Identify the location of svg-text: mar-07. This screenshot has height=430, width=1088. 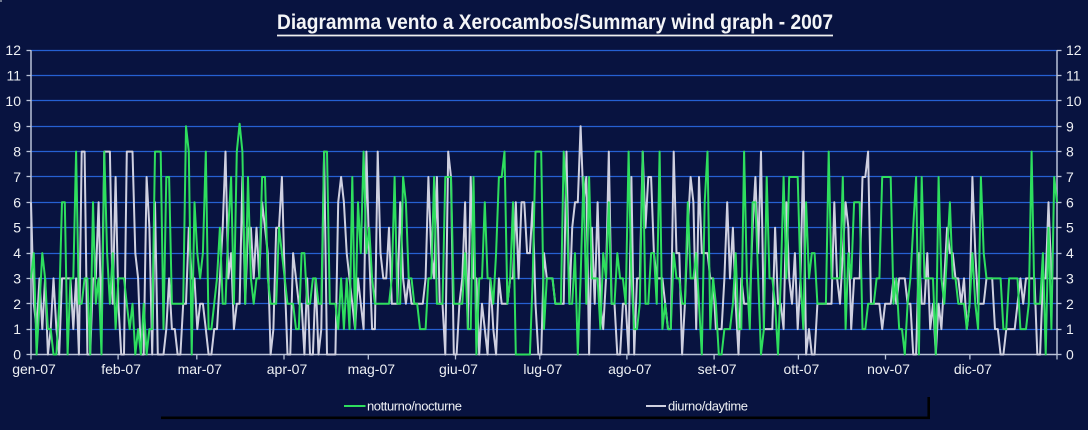
(200, 369).